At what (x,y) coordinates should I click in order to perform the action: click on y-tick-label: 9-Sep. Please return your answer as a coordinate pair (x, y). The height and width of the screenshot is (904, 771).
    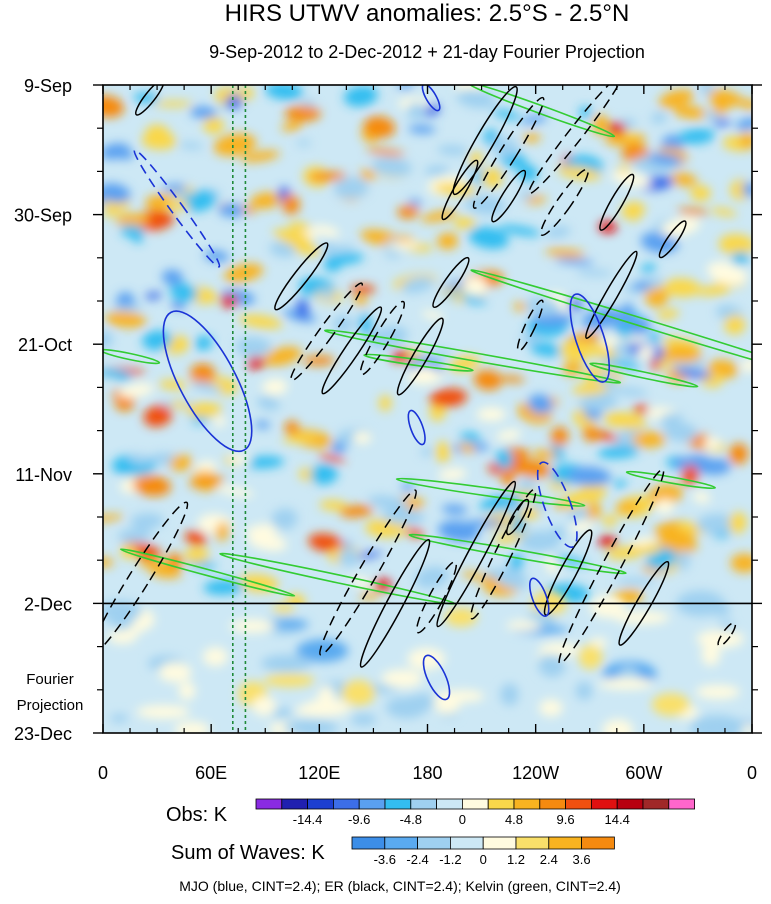
    Looking at the image, I should click on (48, 86).